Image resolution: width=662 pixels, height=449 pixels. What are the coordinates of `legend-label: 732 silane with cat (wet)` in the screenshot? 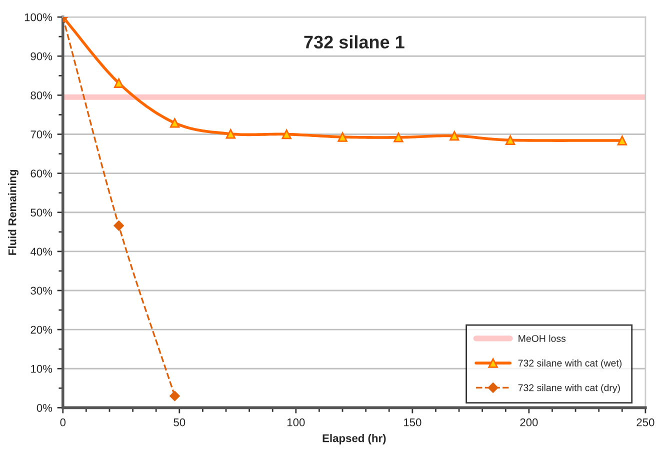 It's located at (570, 363).